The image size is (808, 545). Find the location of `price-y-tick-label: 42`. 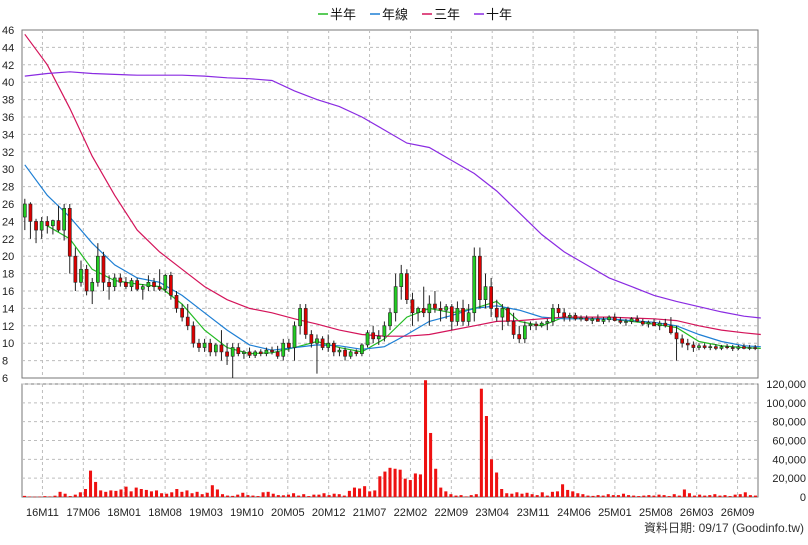

price-y-tick-label: 42 is located at coordinates (8, 66).